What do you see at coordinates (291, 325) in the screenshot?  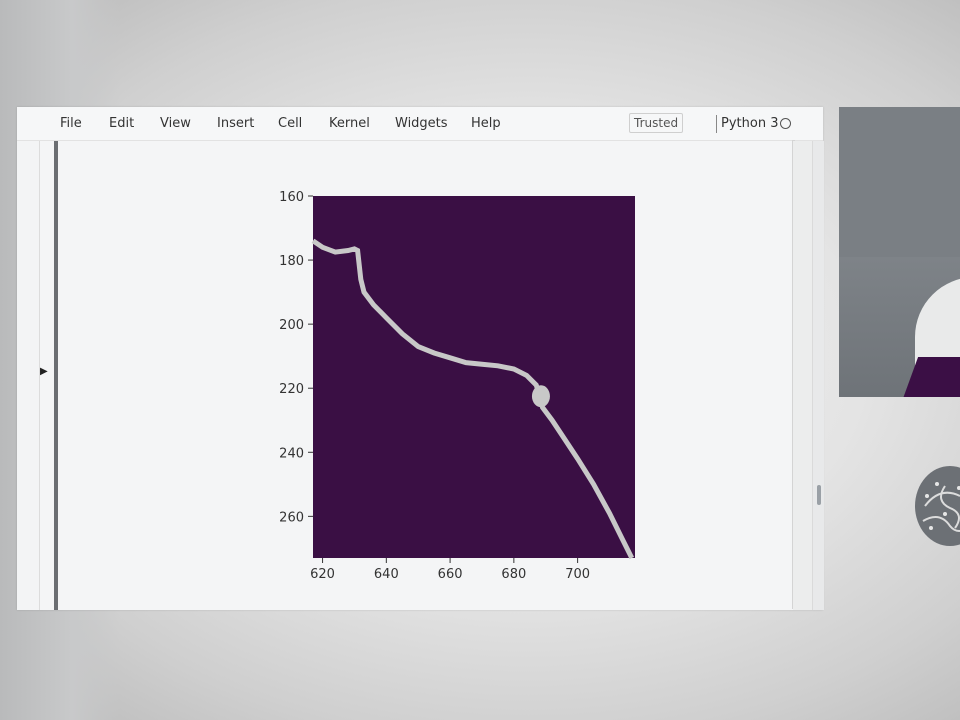 I see `y-tick-label: 200` at bounding box center [291, 325].